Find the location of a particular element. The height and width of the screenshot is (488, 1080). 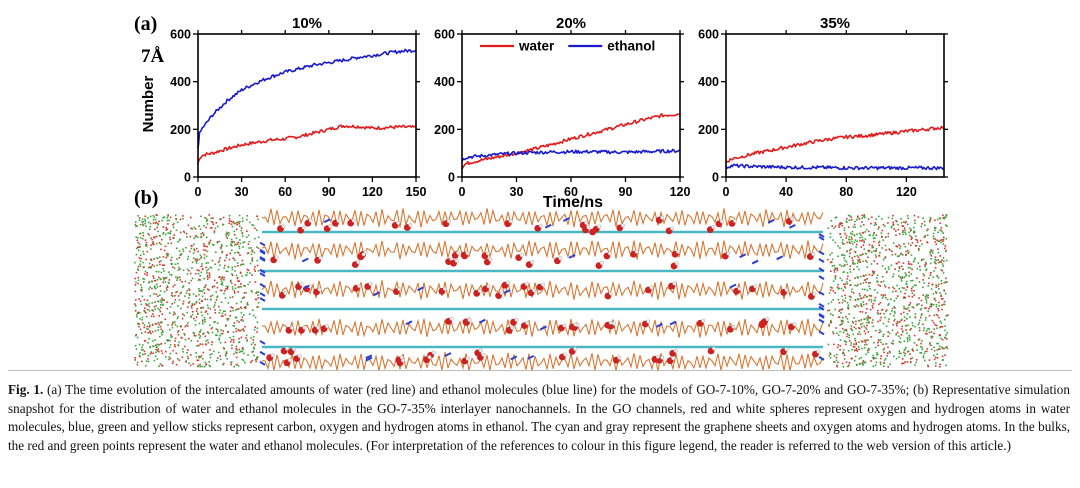

x-tick-label: 0 is located at coordinates (462, 192).